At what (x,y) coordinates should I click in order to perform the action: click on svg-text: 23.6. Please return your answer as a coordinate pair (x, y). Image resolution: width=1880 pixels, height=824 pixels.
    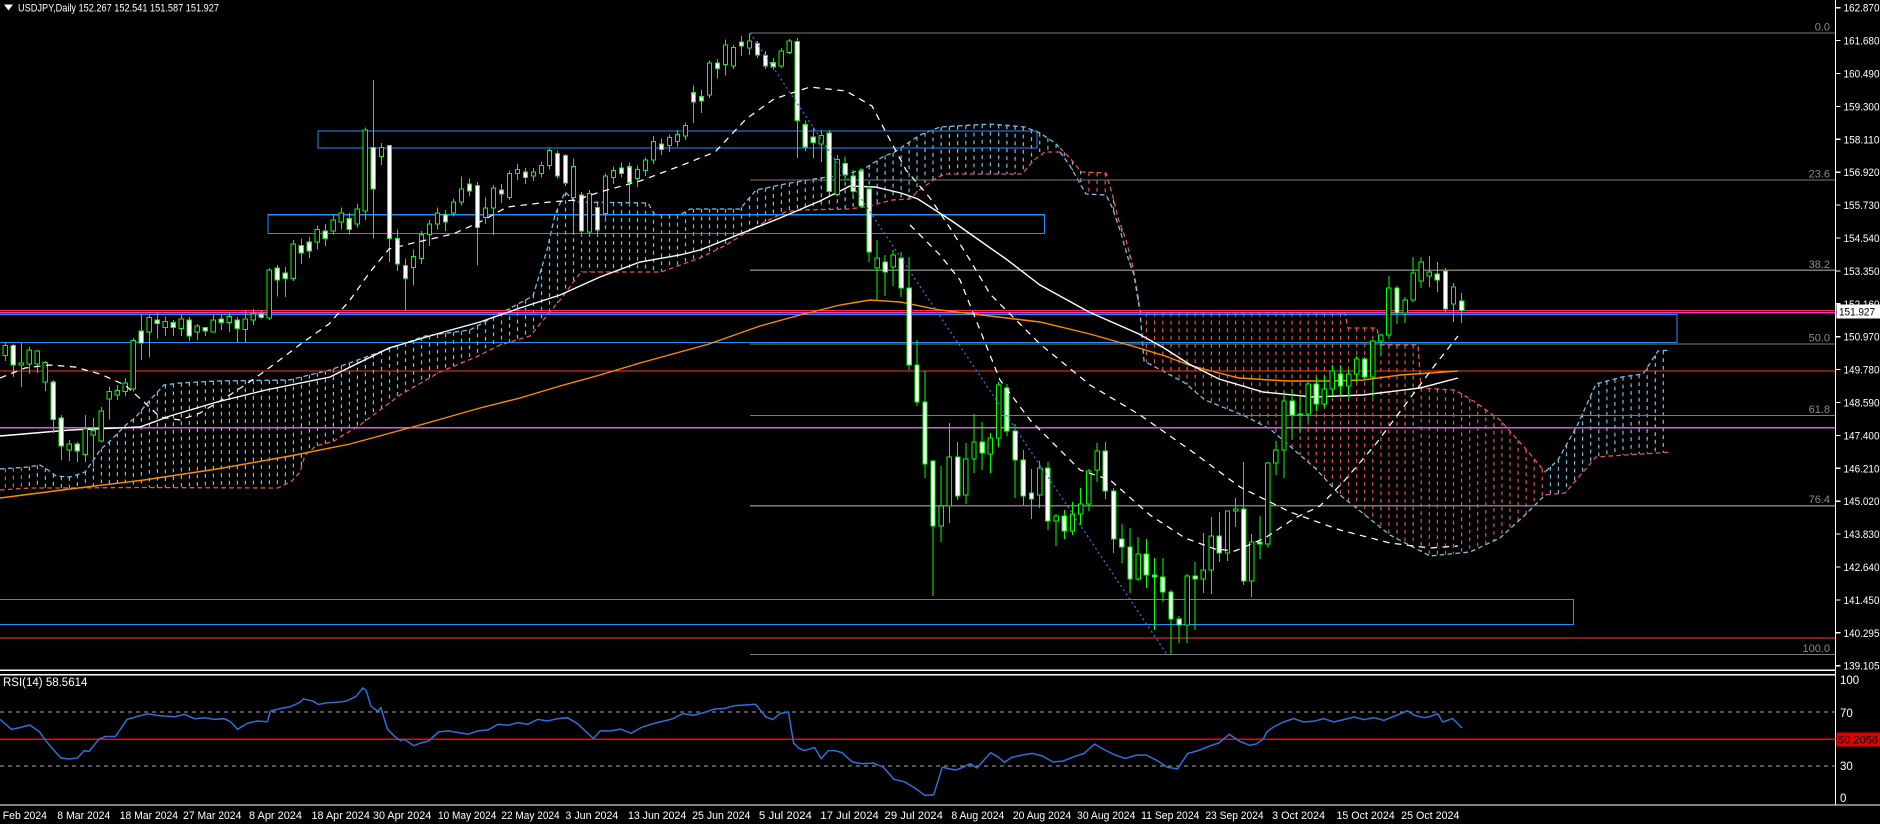
    Looking at the image, I should click on (1819, 175).